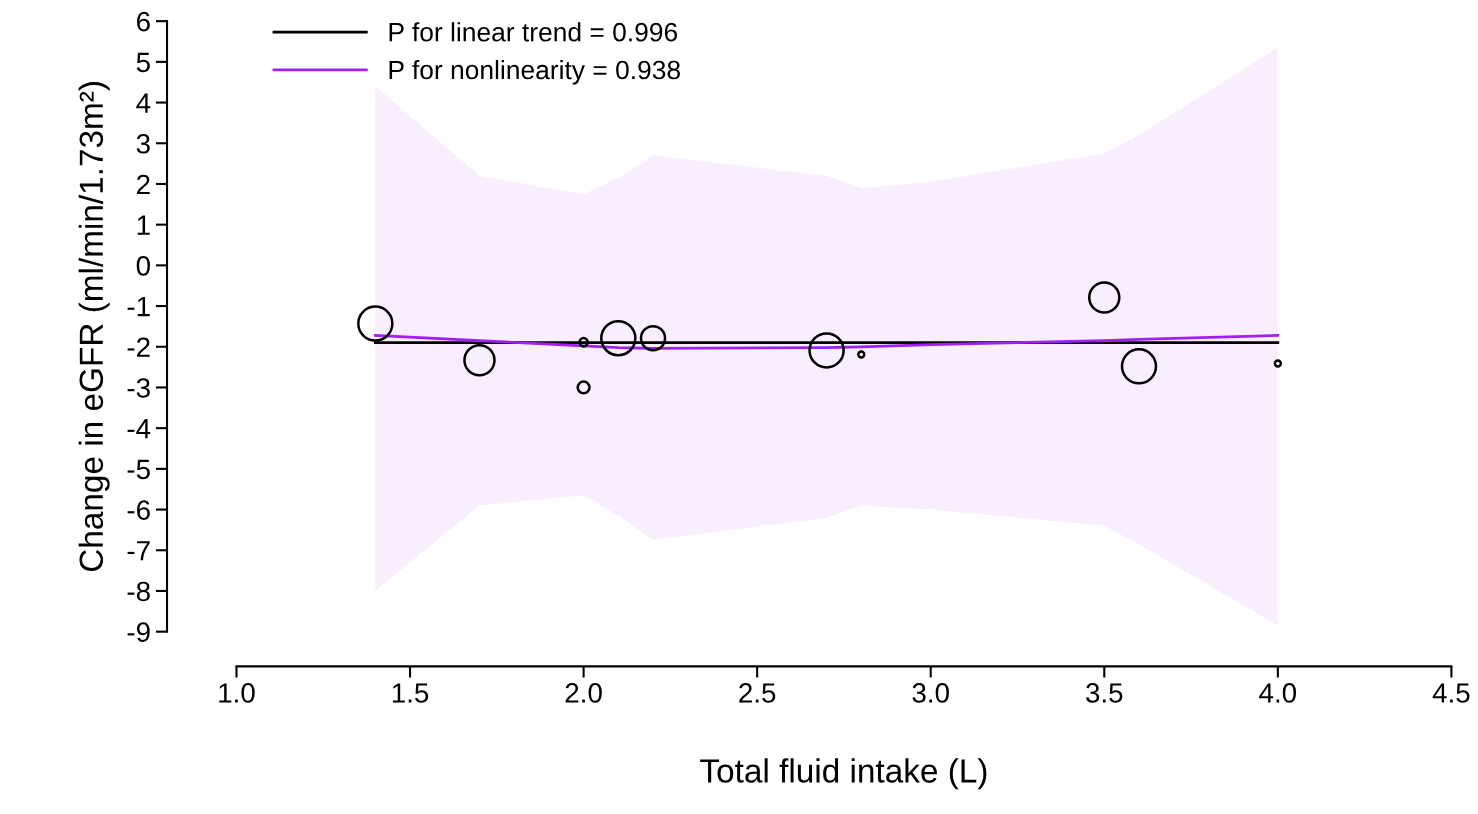 This screenshot has width=1478, height=814. Describe the element at coordinates (583, 693) in the screenshot. I see `x-tick-label: 2.0` at that location.